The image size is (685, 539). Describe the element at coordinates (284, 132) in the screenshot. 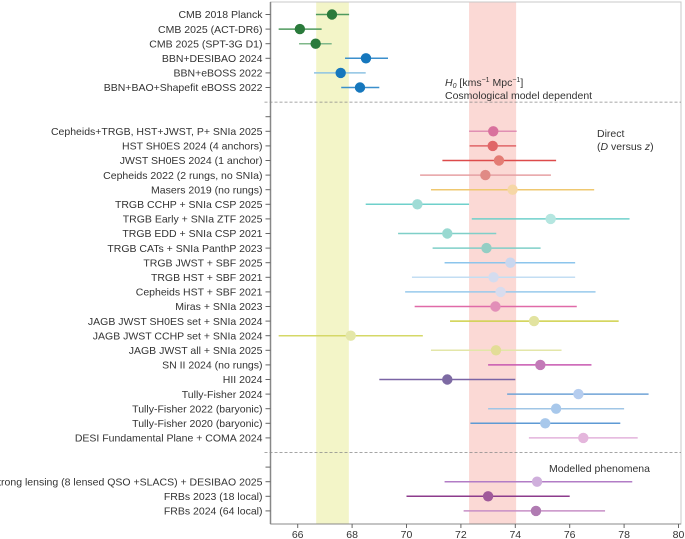

I see `row: Cepheids+TRGB, HST+JWST, P+ SNIa 2025` at that location.